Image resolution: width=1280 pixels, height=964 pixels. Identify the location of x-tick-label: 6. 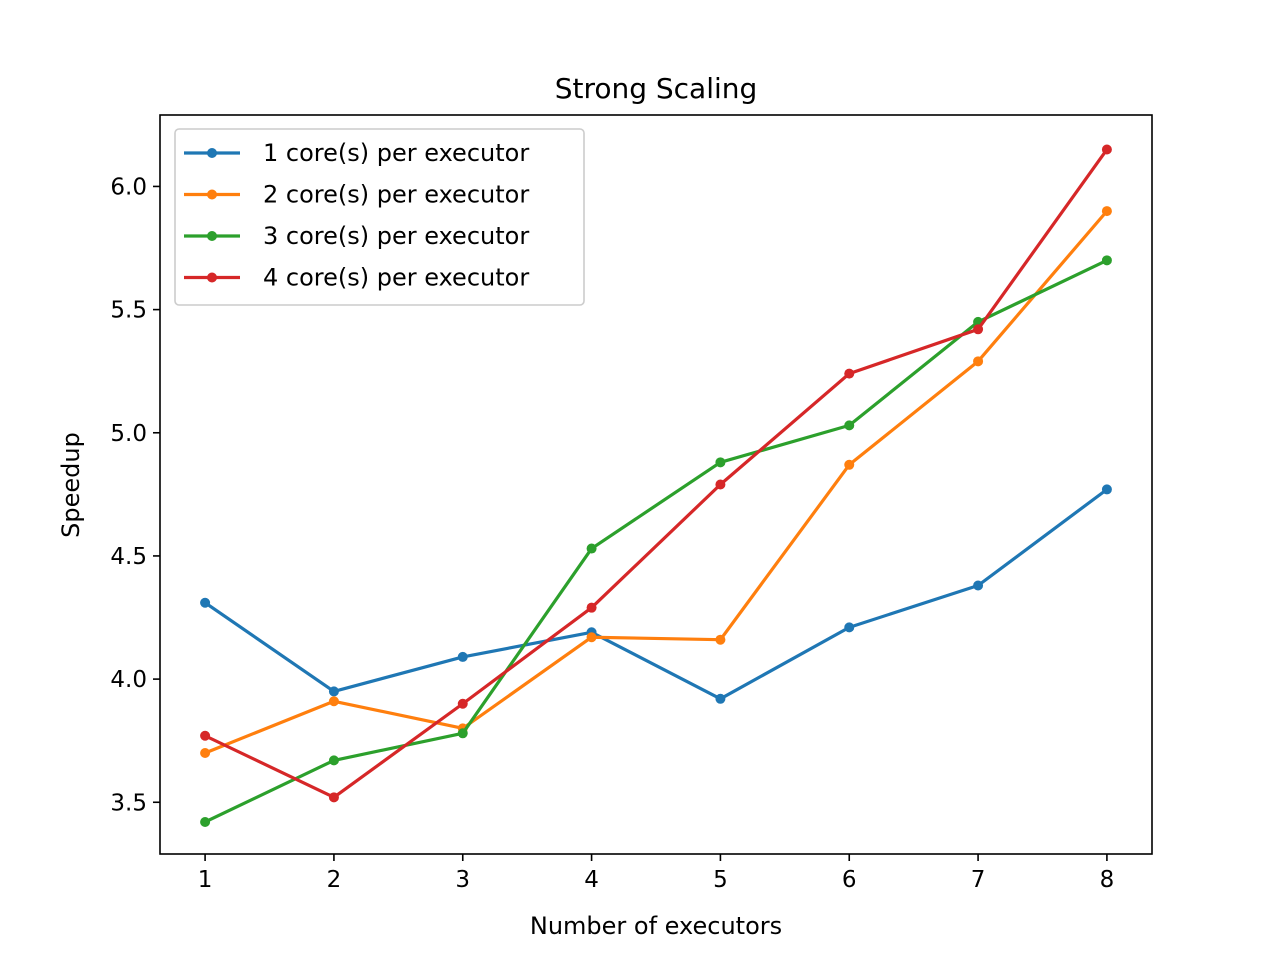
(849, 880).